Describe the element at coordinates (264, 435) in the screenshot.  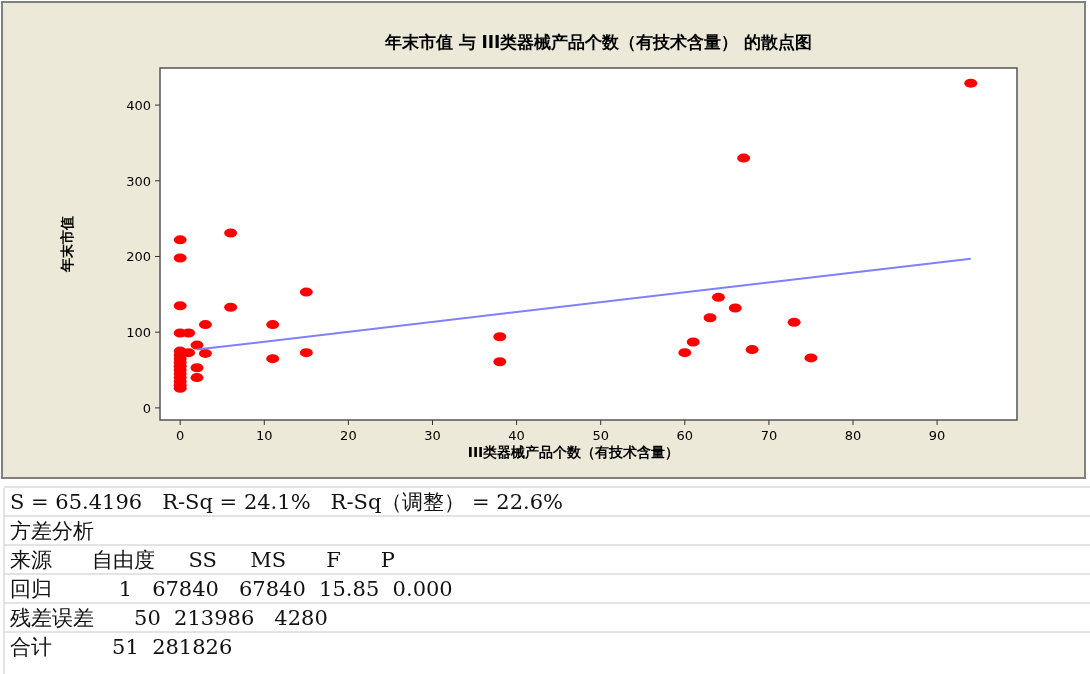
I see `x-tick-label: 10` at that location.